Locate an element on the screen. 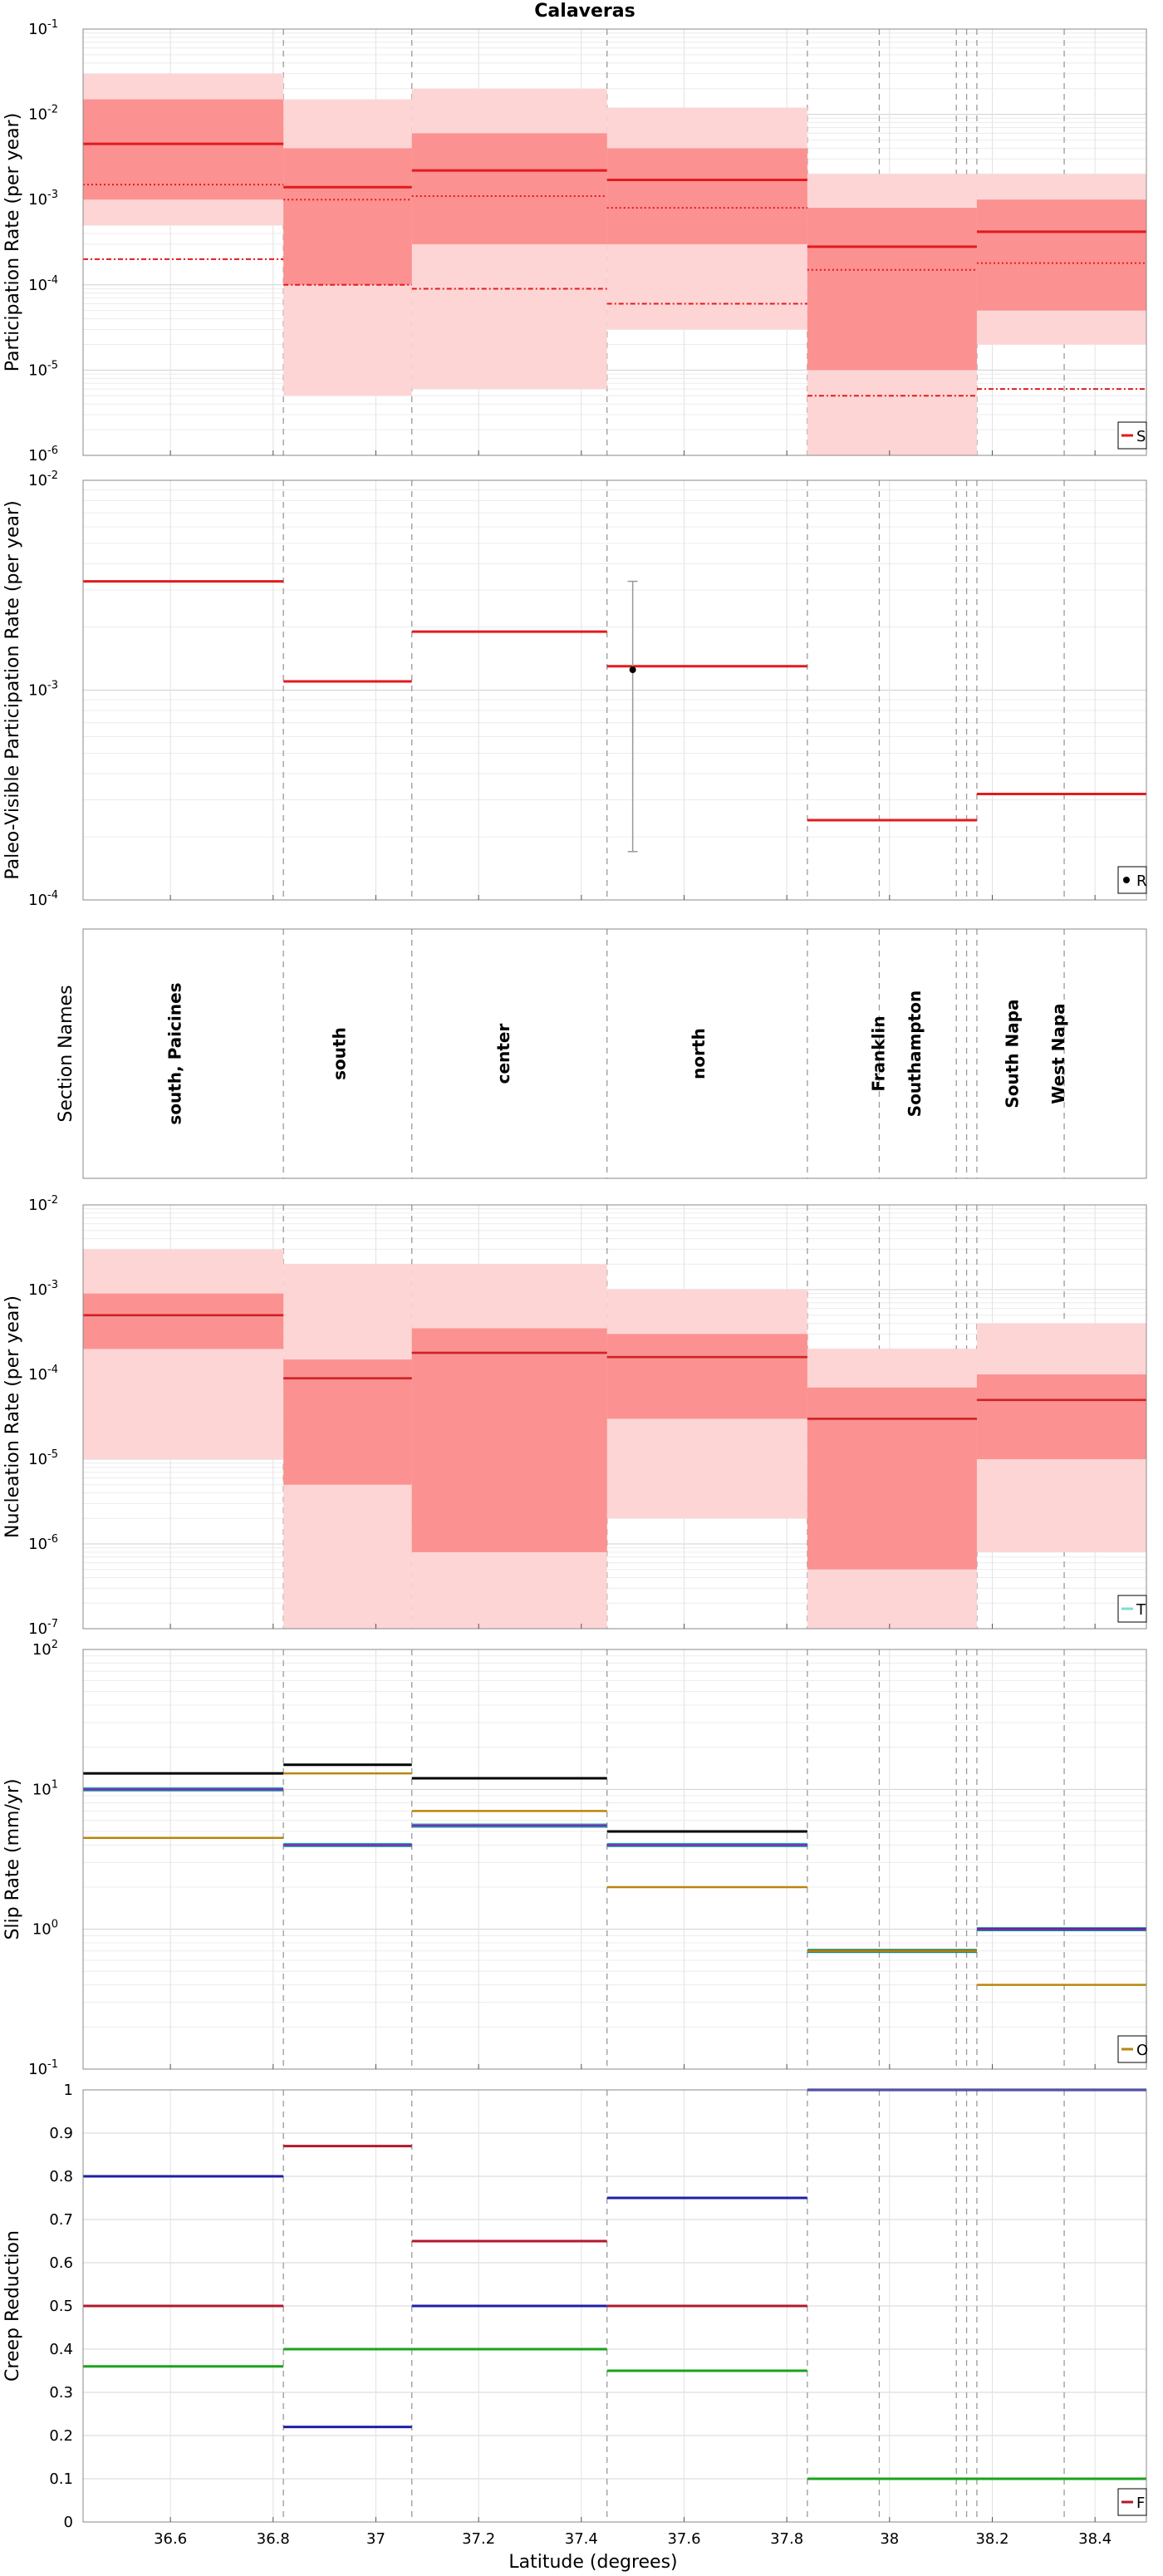 The width and height of the screenshot is (1163, 2576). y-tick-exponent: -5 is located at coordinates (52, 365).